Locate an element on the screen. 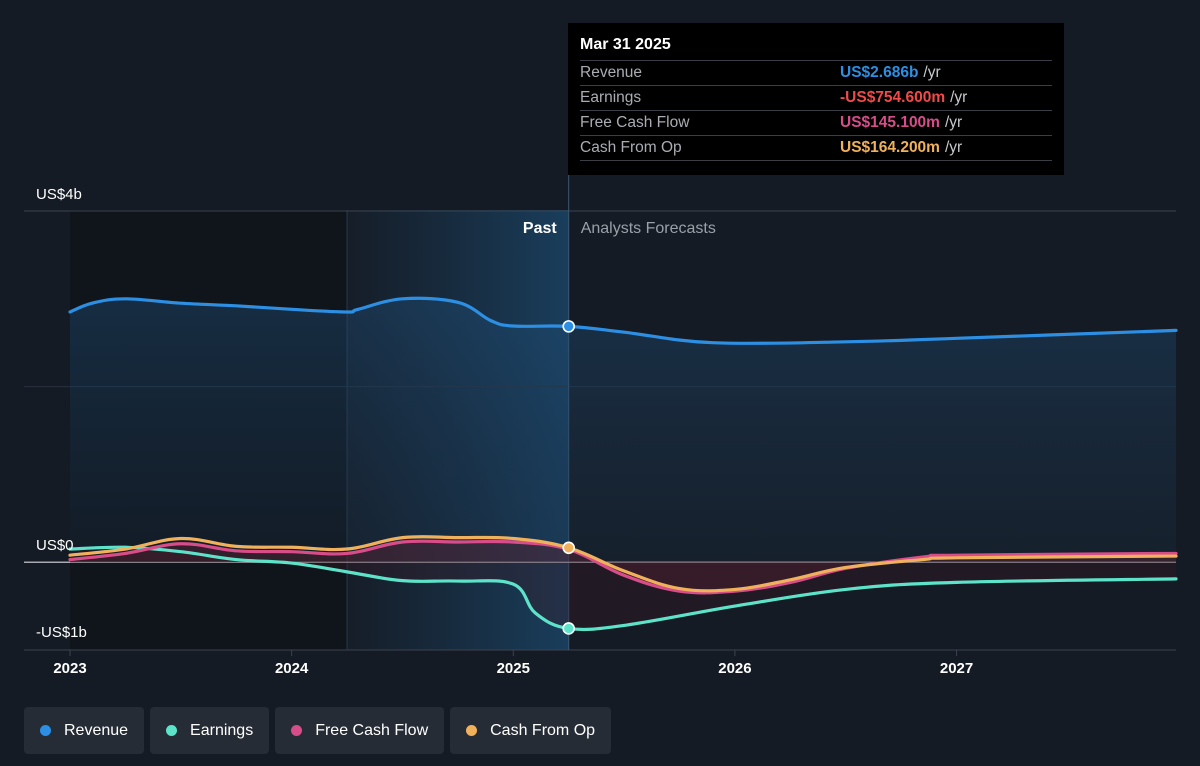 This screenshot has height=766, width=1200. marker-earnings is located at coordinates (568, 628).